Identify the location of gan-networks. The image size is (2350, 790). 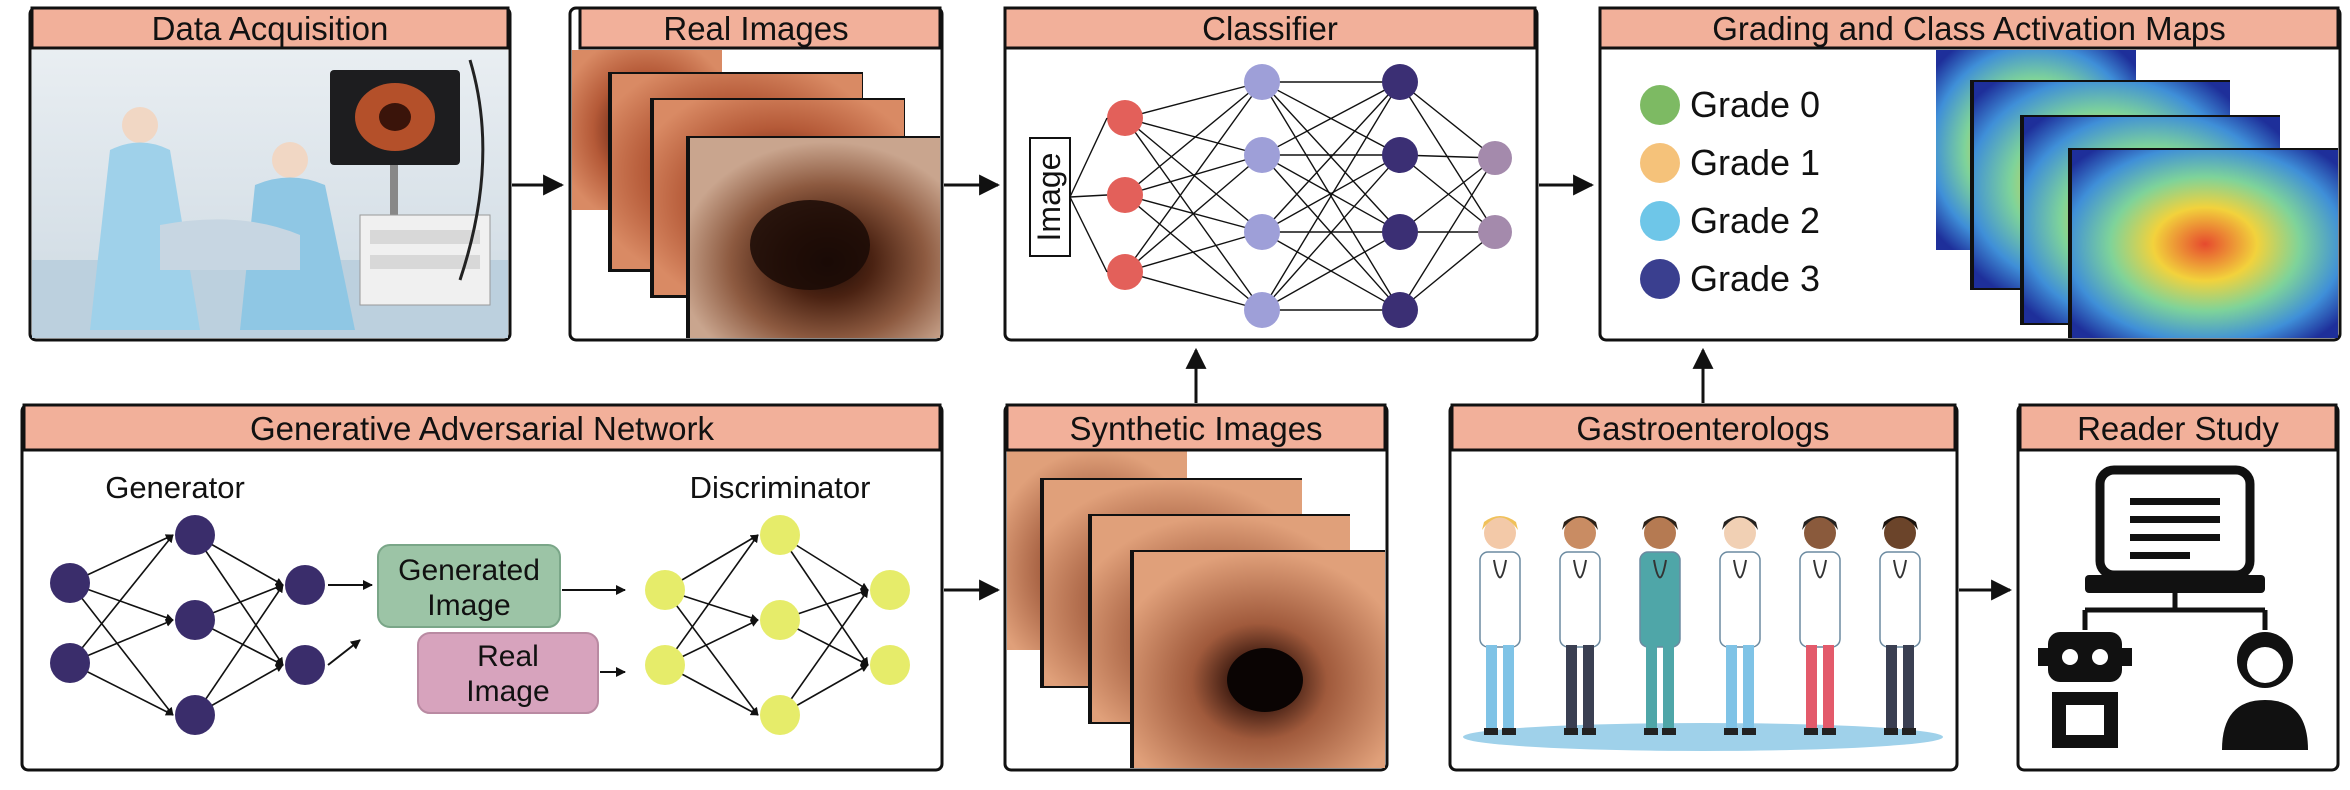
(480, 625).